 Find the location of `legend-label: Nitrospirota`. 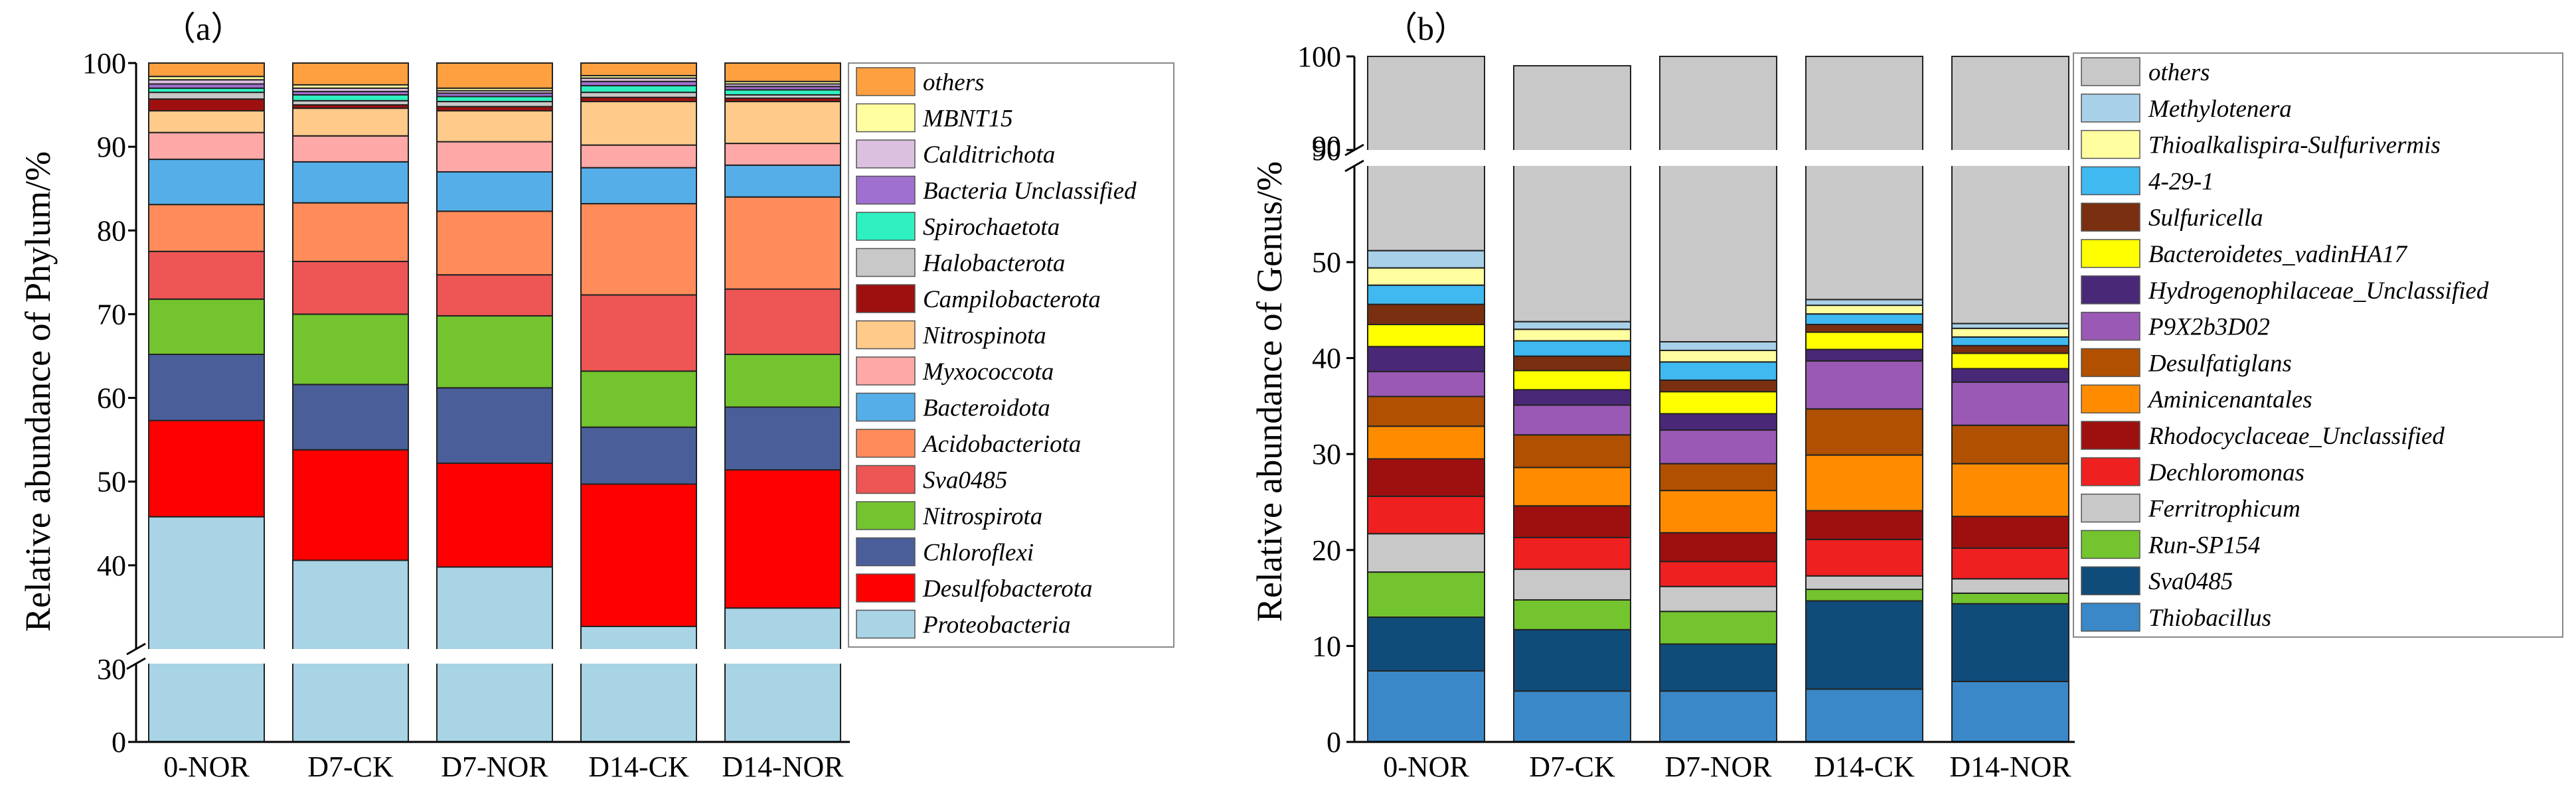

legend-label: Nitrospirota is located at coordinates (982, 516).